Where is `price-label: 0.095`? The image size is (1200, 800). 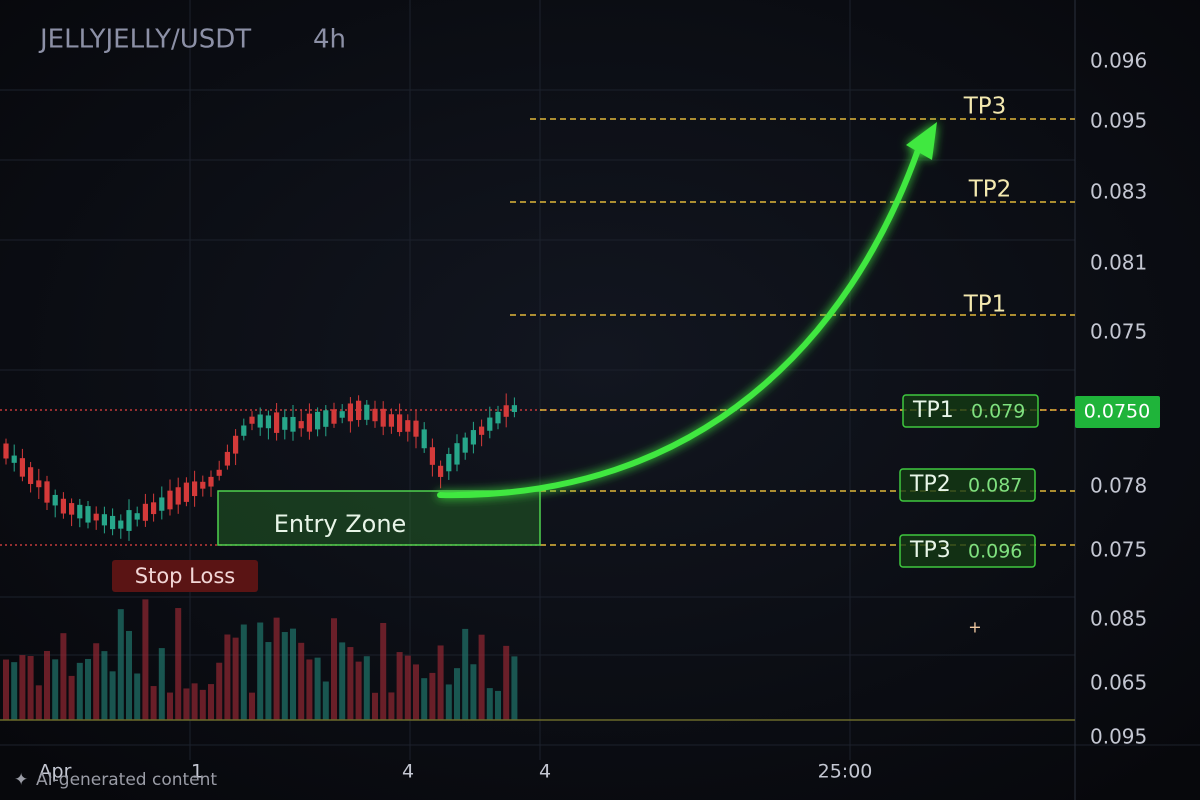
price-label: 0.095 is located at coordinates (1118, 737).